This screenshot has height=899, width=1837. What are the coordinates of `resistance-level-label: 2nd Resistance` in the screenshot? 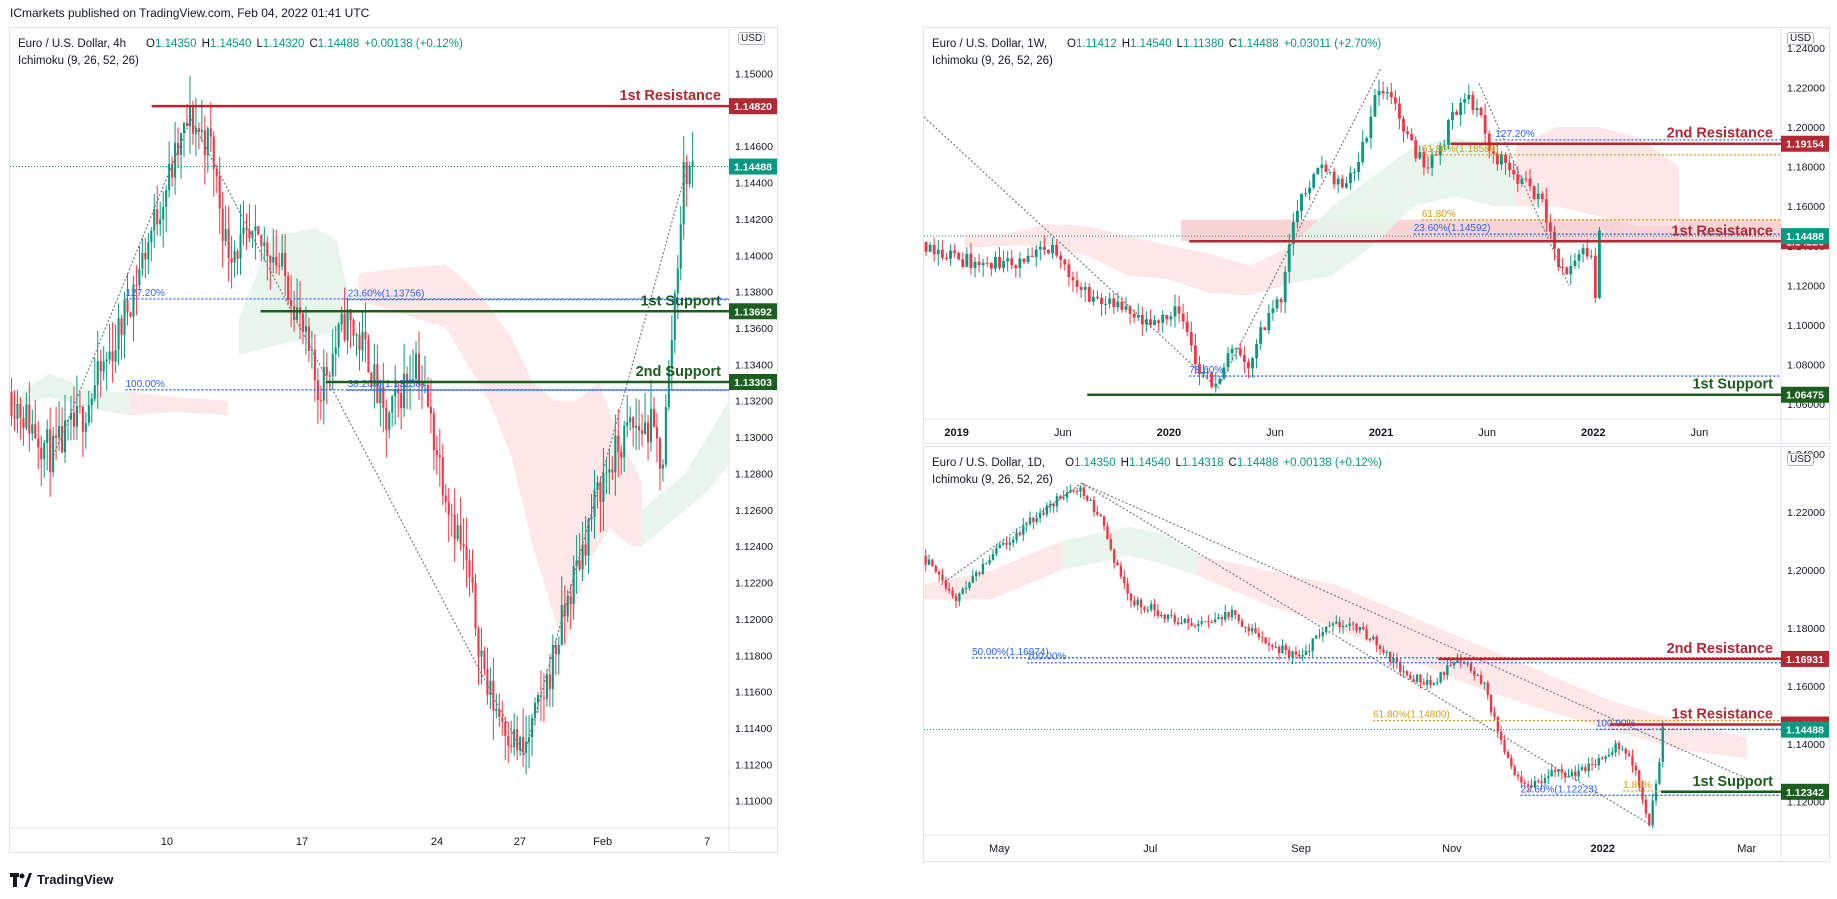 It's located at (1720, 649).